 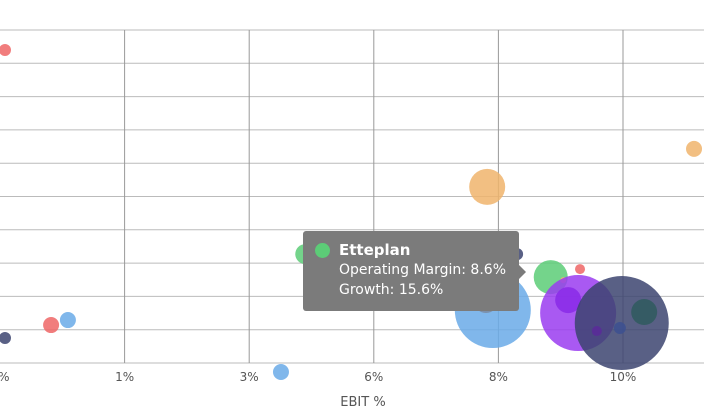 I want to click on tooltip-growth: Growth: 15.6%, so click(x=391, y=290).